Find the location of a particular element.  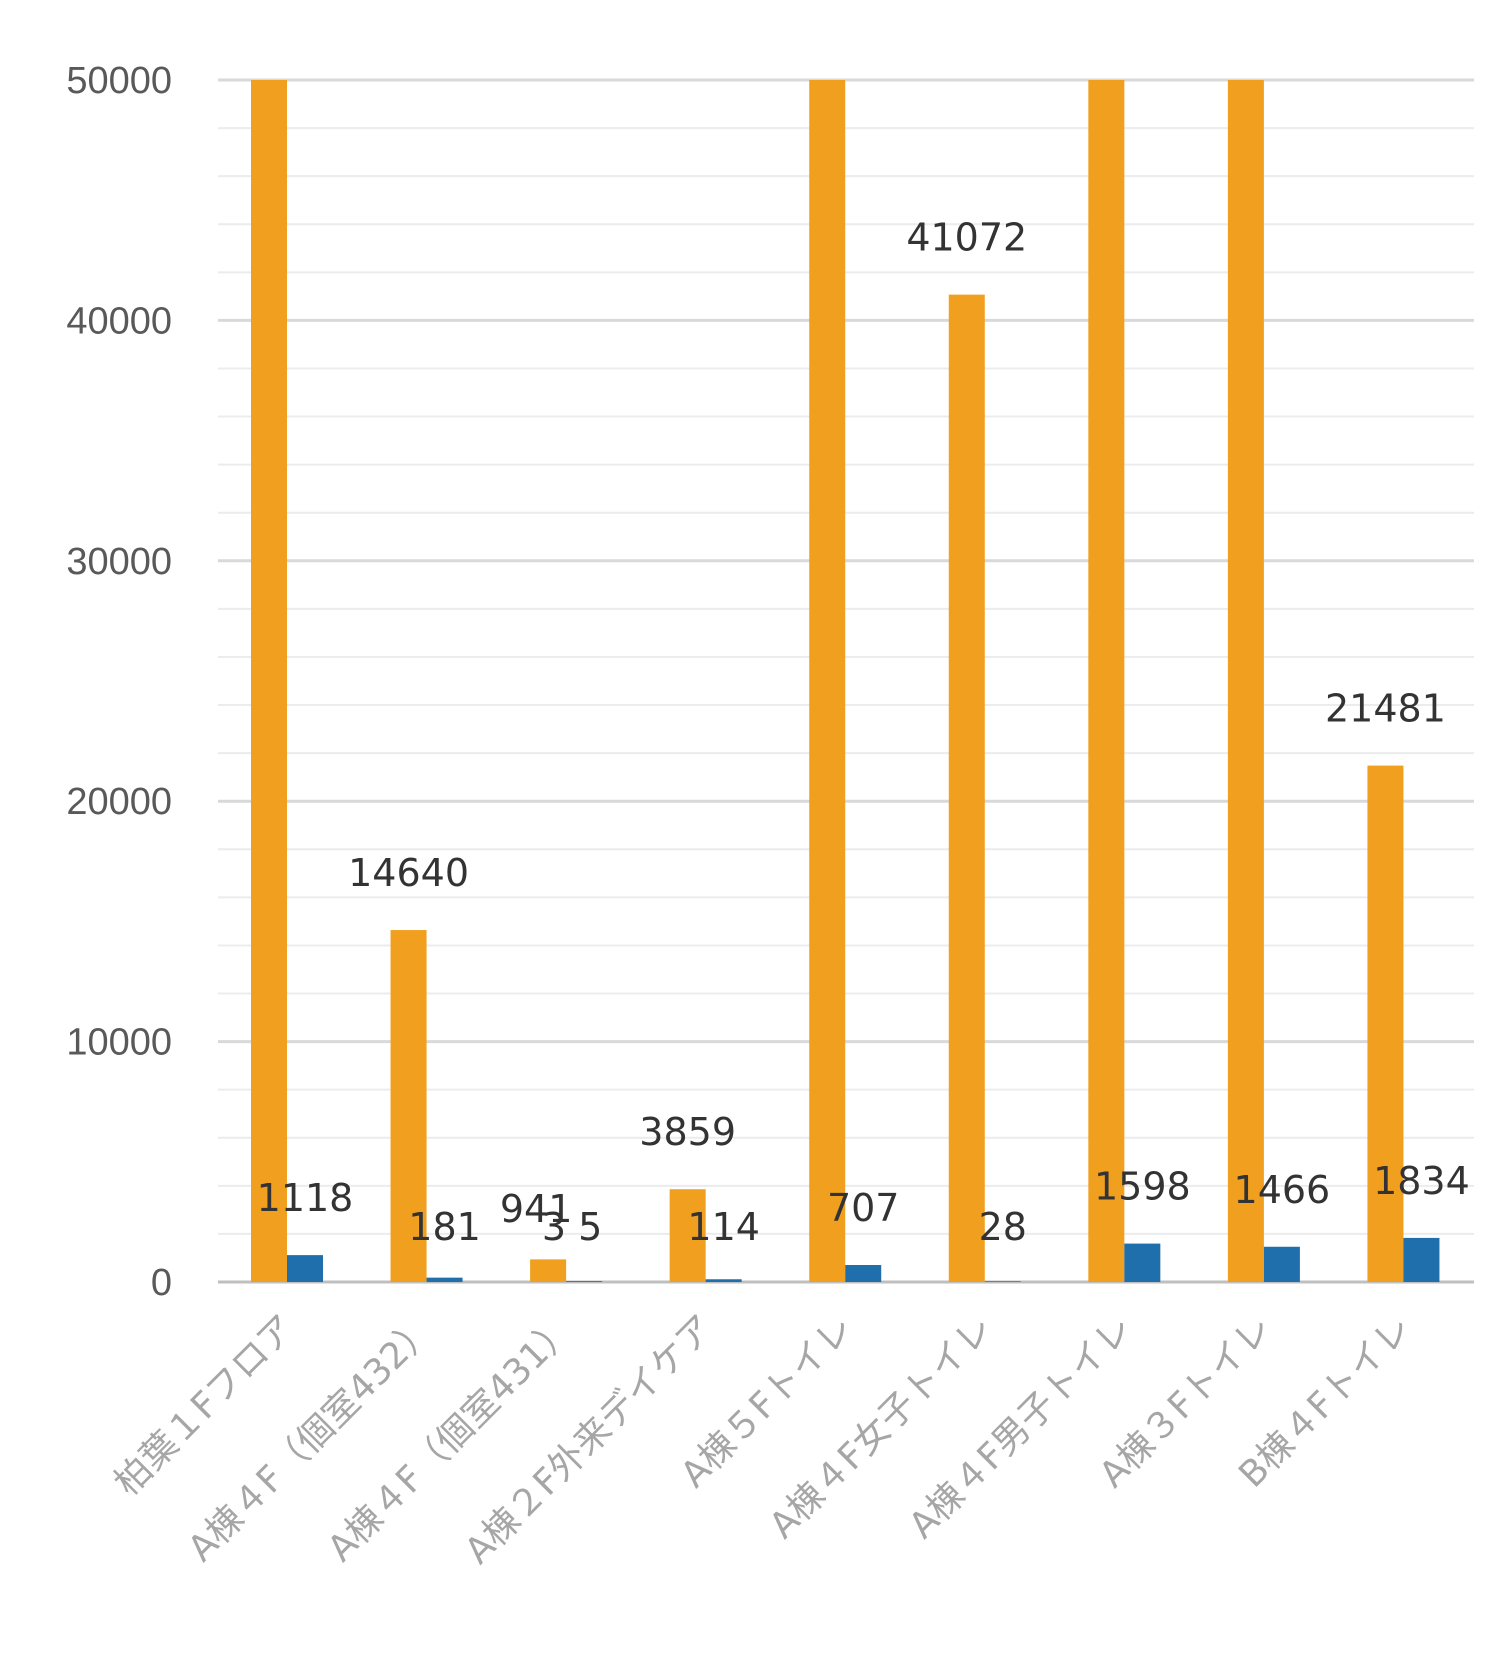

data-label: 28 is located at coordinates (1003, 1227).